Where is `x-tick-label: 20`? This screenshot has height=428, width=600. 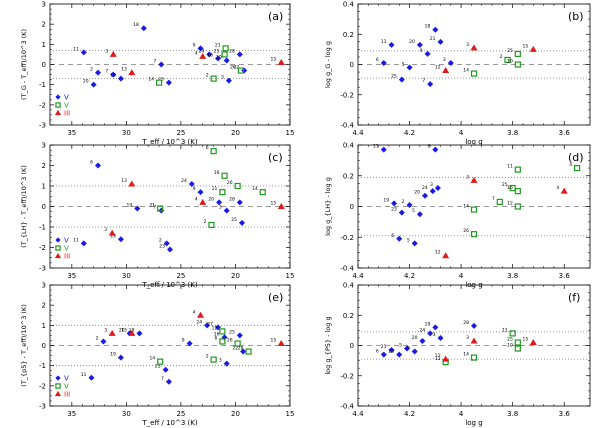 x-tick-label: 20 is located at coordinates (235, 276).